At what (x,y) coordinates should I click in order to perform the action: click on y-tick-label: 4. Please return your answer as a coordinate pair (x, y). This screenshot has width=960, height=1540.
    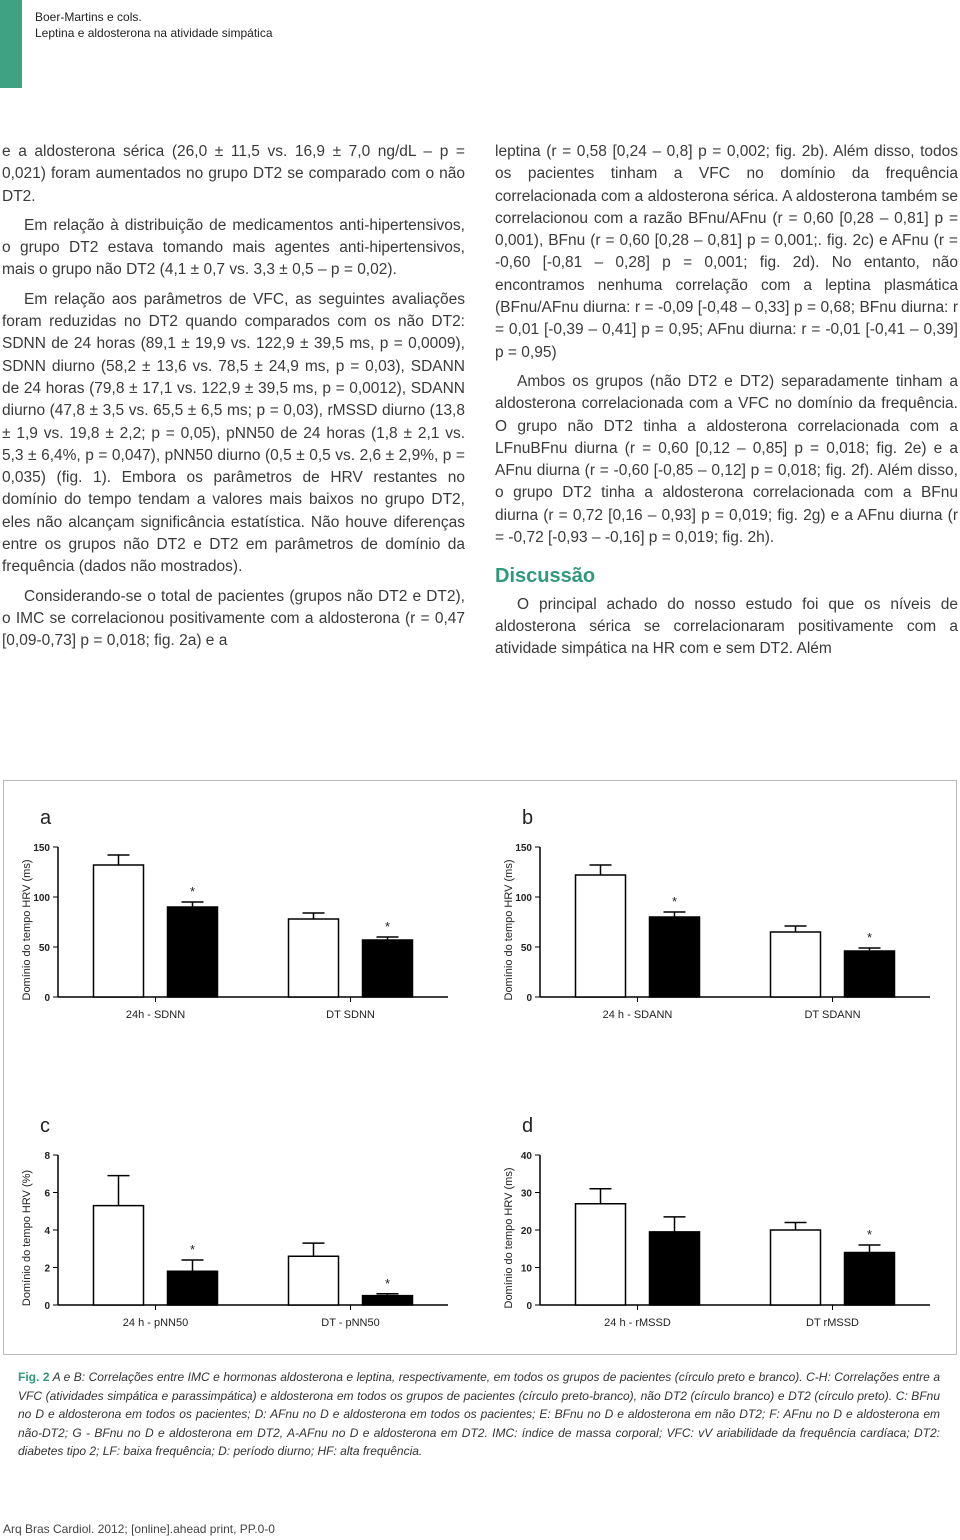
    Looking at the image, I should click on (47, 1231).